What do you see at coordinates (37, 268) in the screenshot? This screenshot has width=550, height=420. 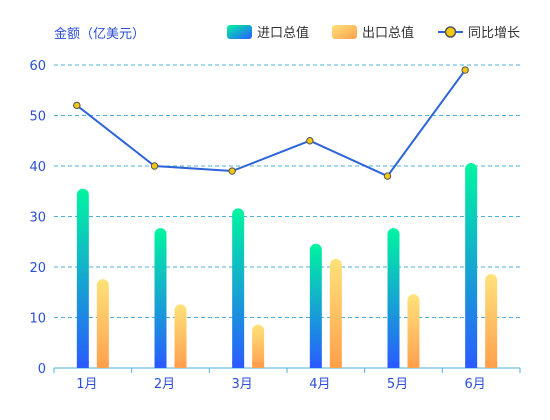 I see `y-tick-label: 20` at bounding box center [37, 268].